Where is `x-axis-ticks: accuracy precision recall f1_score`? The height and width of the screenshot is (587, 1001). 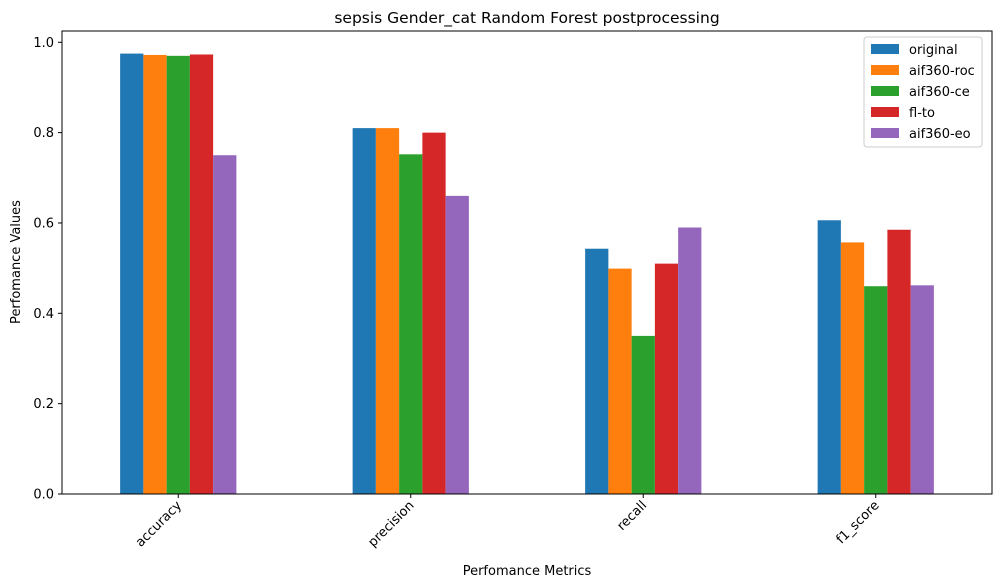 x-axis-ticks: accuracy precision recall f1_score is located at coordinates (508, 522).